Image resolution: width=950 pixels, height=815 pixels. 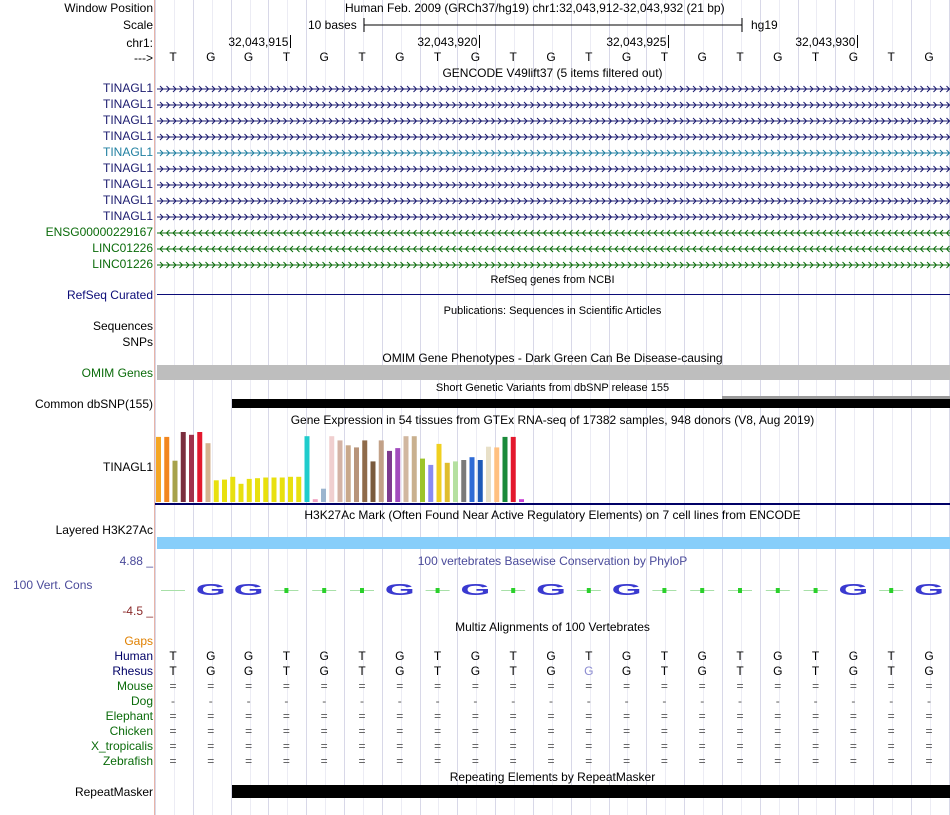 What do you see at coordinates (127, 761) in the screenshot?
I see `multiz-species-label: Zebrafish` at bounding box center [127, 761].